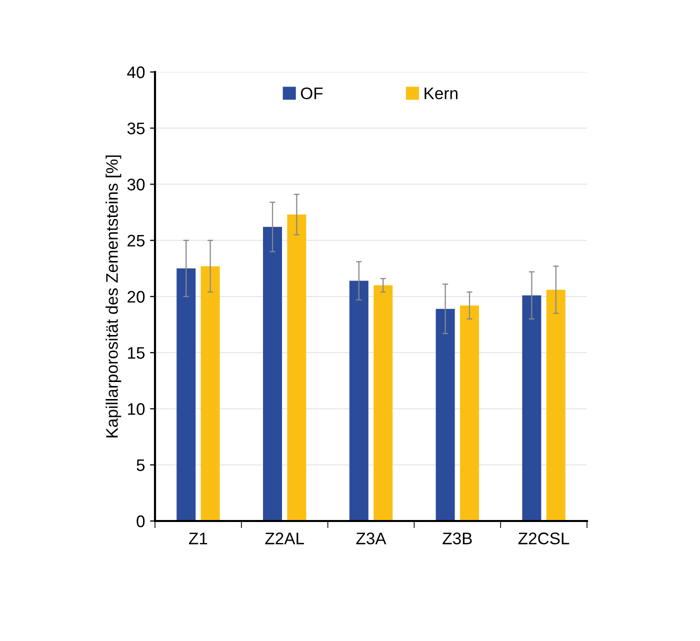 The height and width of the screenshot is (641, 700). I want to click on y-tick-label: 15, so click(136, 353).